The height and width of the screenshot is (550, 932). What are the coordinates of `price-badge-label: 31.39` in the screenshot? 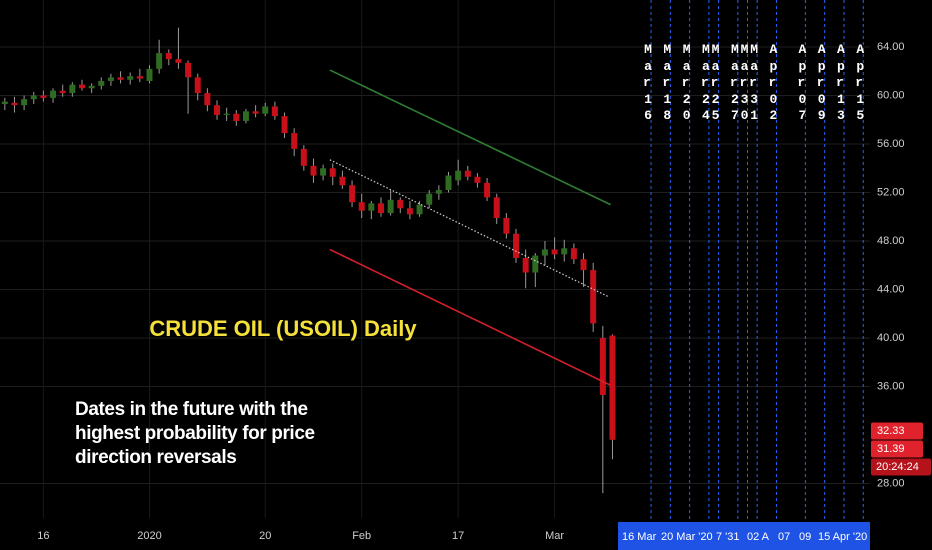 It's located at (891, 449).